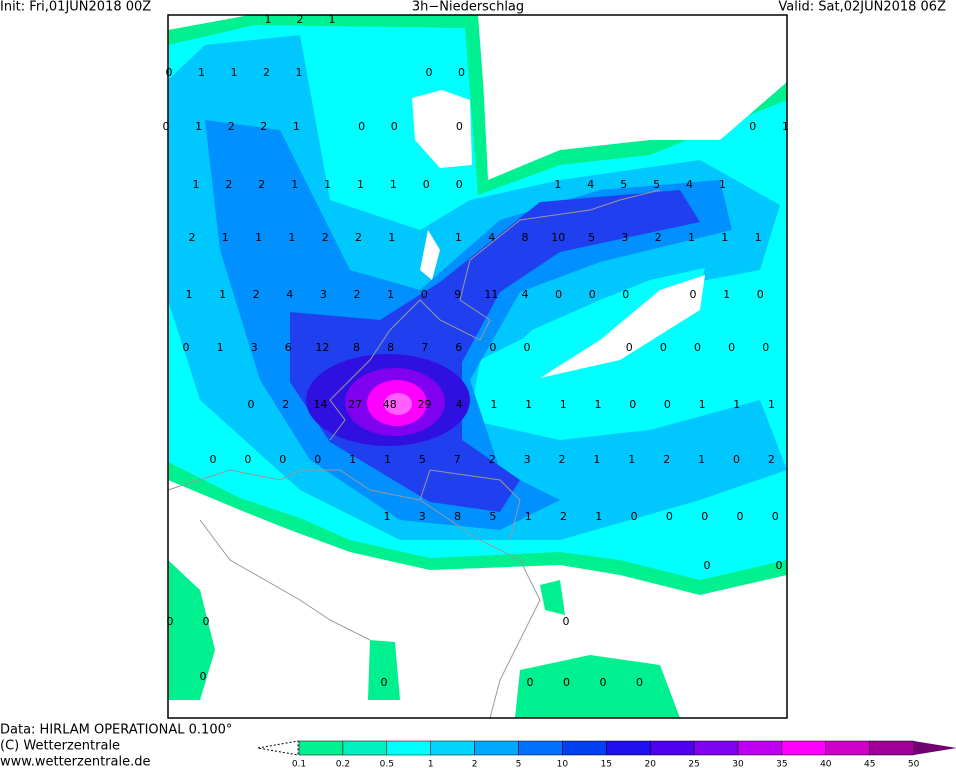 The height and width of the screenshot is (768, 956). I want to click on colorbar-label: 5, so click(519, 764).